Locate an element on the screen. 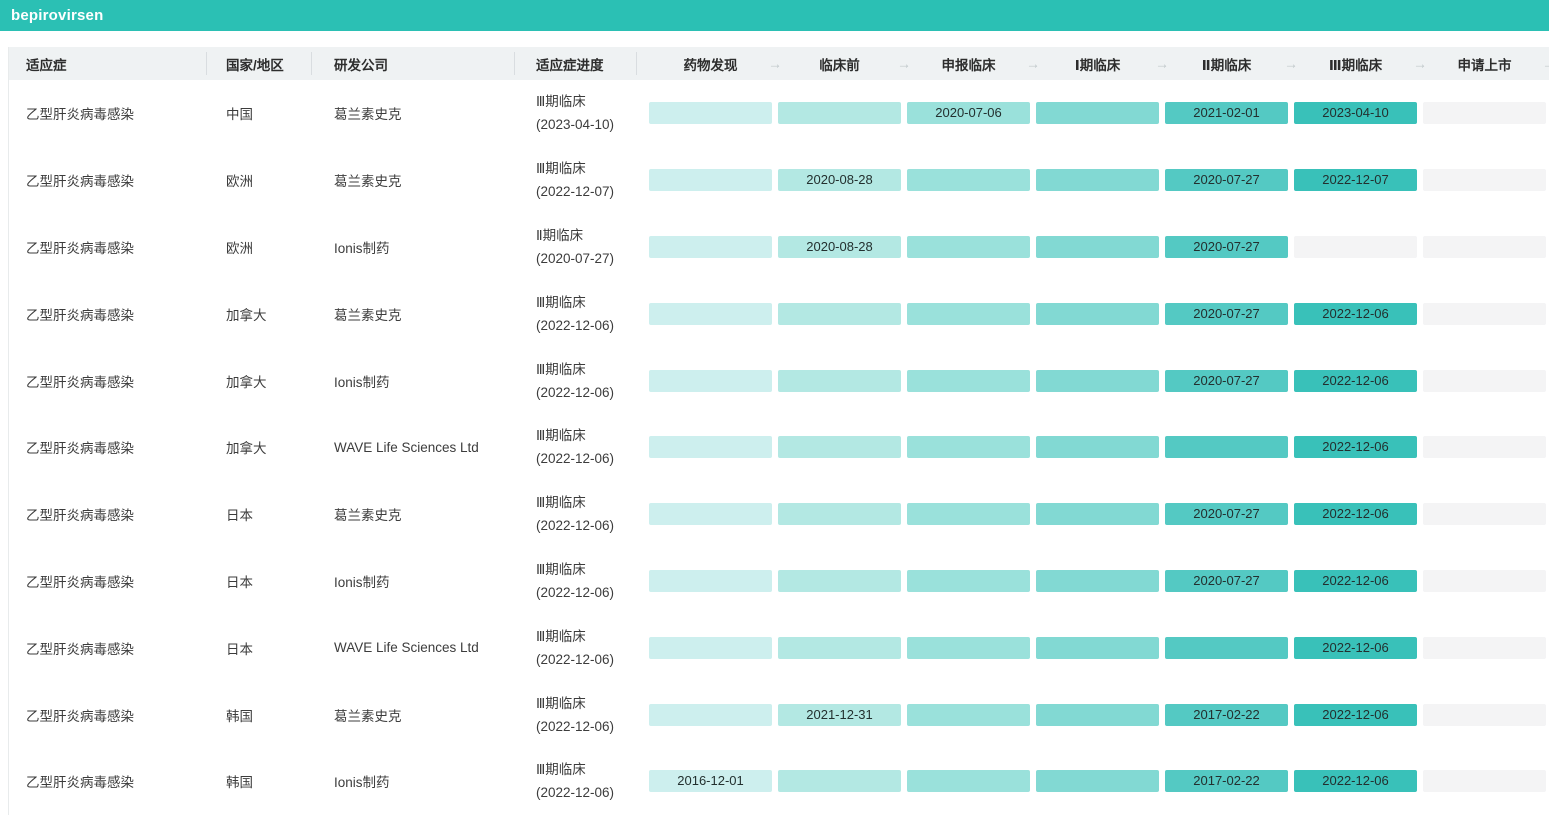  stage-bar-filled: 2016-12-01 is located at coordinates (710, 781).